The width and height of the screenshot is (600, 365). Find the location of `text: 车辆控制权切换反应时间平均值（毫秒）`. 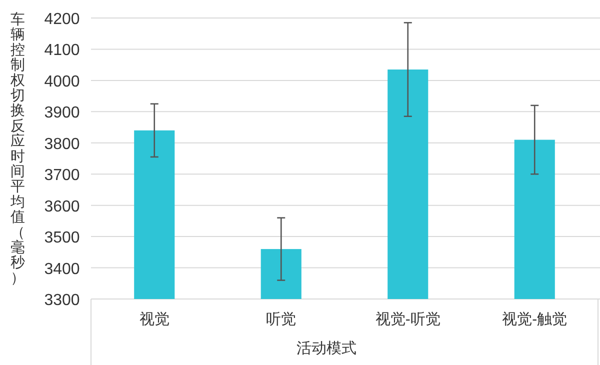

text: 车辆控制权切换反应时间平均值（毫秒） is located at coordinates (18, 149).